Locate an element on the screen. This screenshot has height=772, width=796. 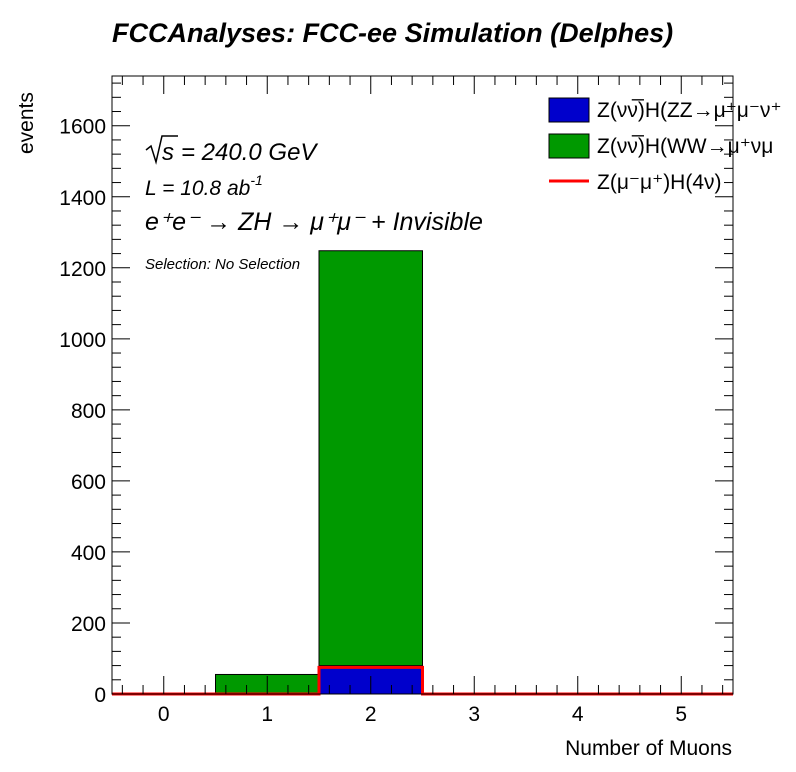
y-tick-label-400: 400 is located at coordinates (88, 553).